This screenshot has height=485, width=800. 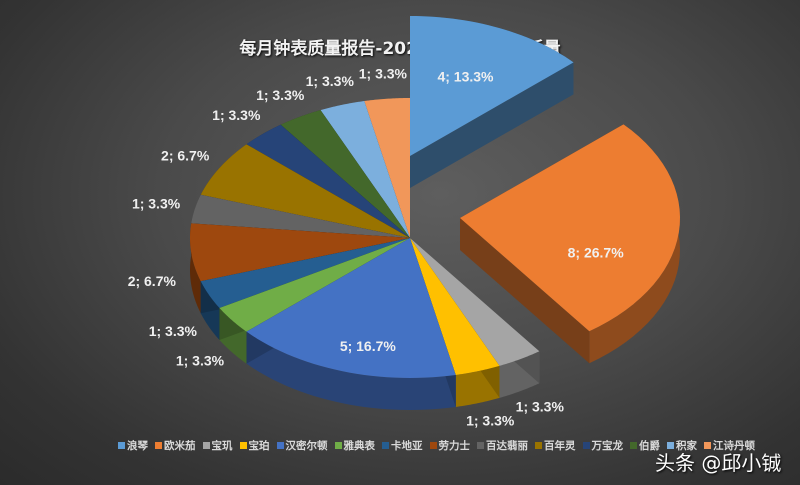 I want to click on legend-label: 伯爵, so click(x=649, y=446).